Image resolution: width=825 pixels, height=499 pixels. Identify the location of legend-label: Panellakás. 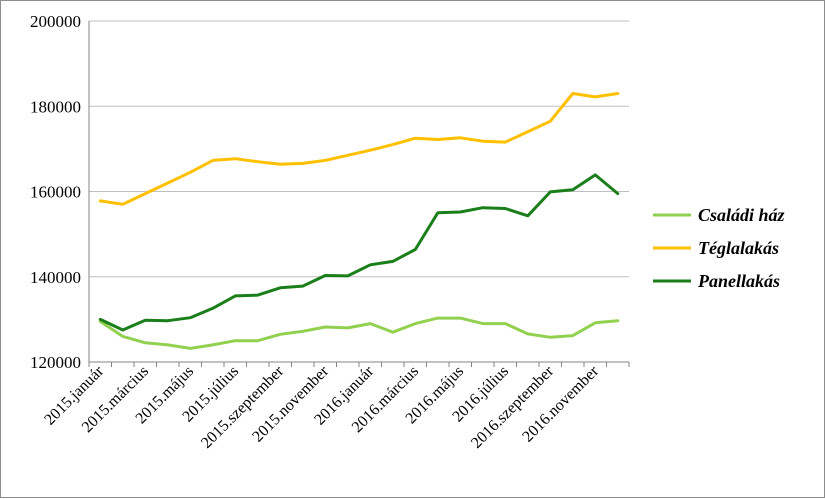
(738, 281).